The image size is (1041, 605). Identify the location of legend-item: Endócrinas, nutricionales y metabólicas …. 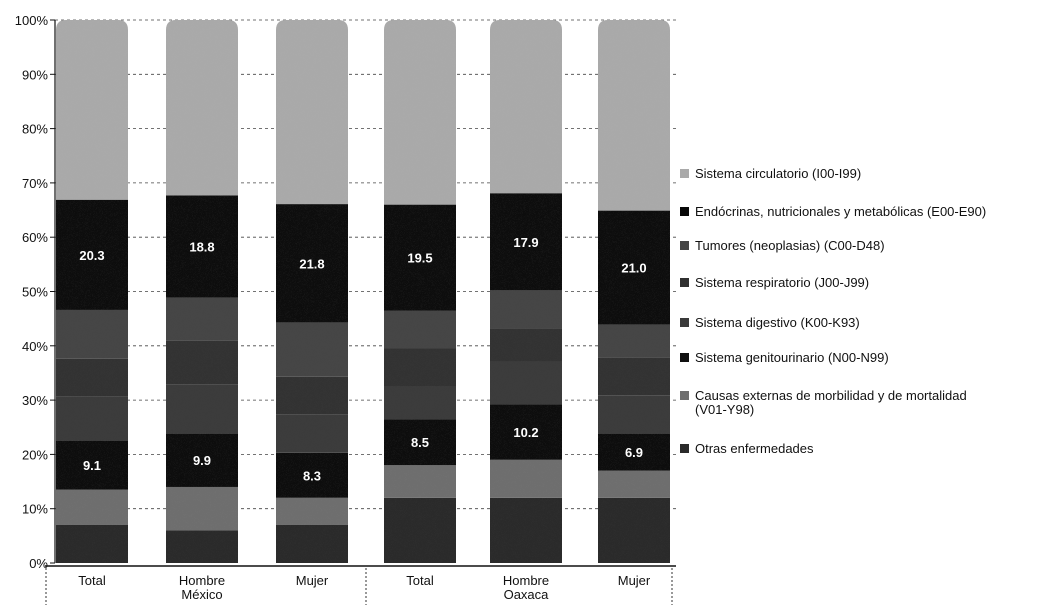
(837, 212).